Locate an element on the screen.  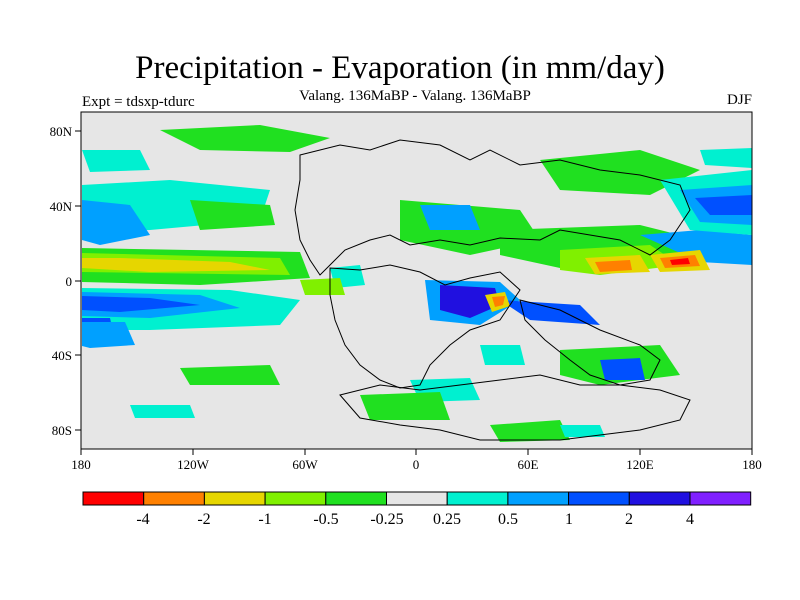
lon-tick-label: 0 is located at coordinates (416, 464).